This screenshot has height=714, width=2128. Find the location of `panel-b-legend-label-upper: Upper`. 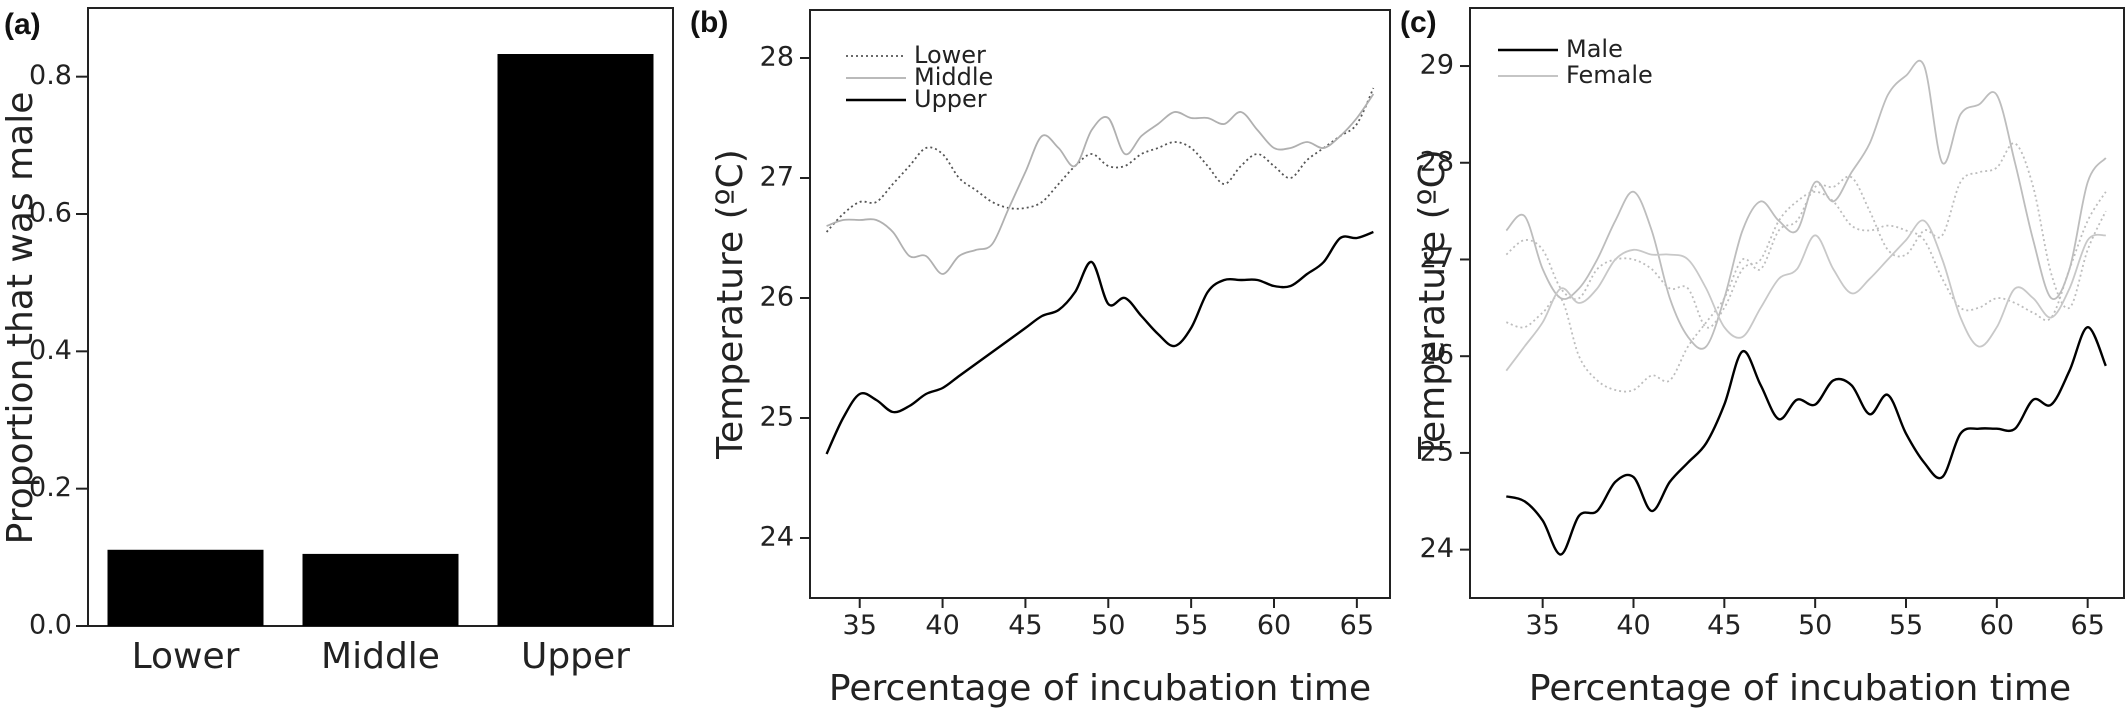

panel-b-legend-label-upper: Upper is located at coordinates (950, 99).